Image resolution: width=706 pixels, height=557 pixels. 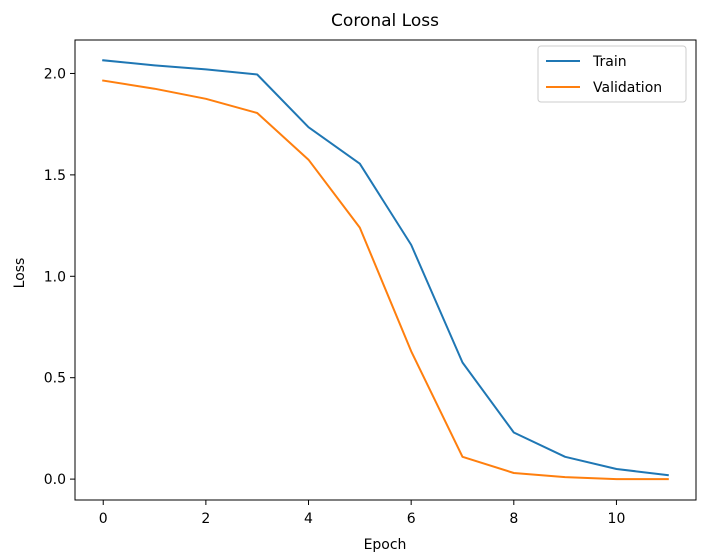 What do you see at coordinates (205, 519) in the screenshot?
I see `x-tick-label: 2` at bounding box center [205, 519].